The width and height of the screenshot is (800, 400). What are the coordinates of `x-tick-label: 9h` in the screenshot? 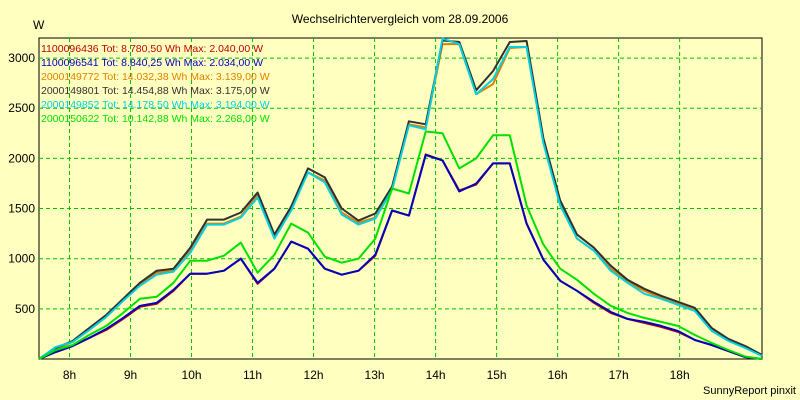 It's located at (130, 375).